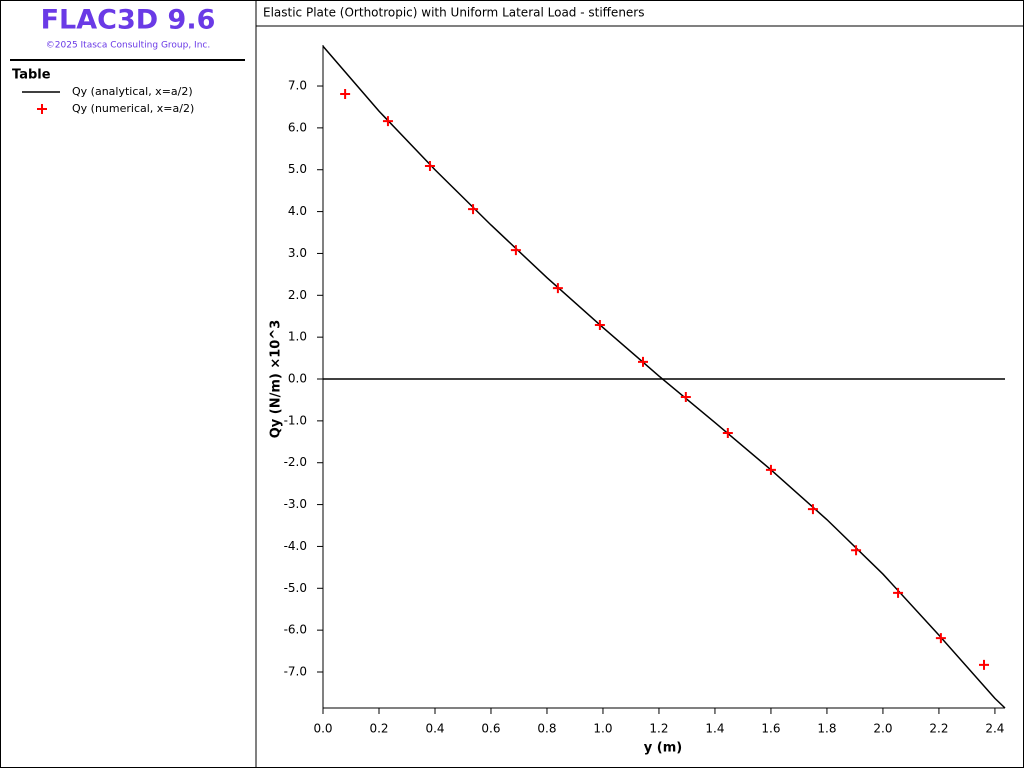 This screenshot has height=768, width=1024. What do you see at coordinates (295, 630) in the screenshot?
I see `y-tick-label: -6.0` at bounding box center [295, 630].